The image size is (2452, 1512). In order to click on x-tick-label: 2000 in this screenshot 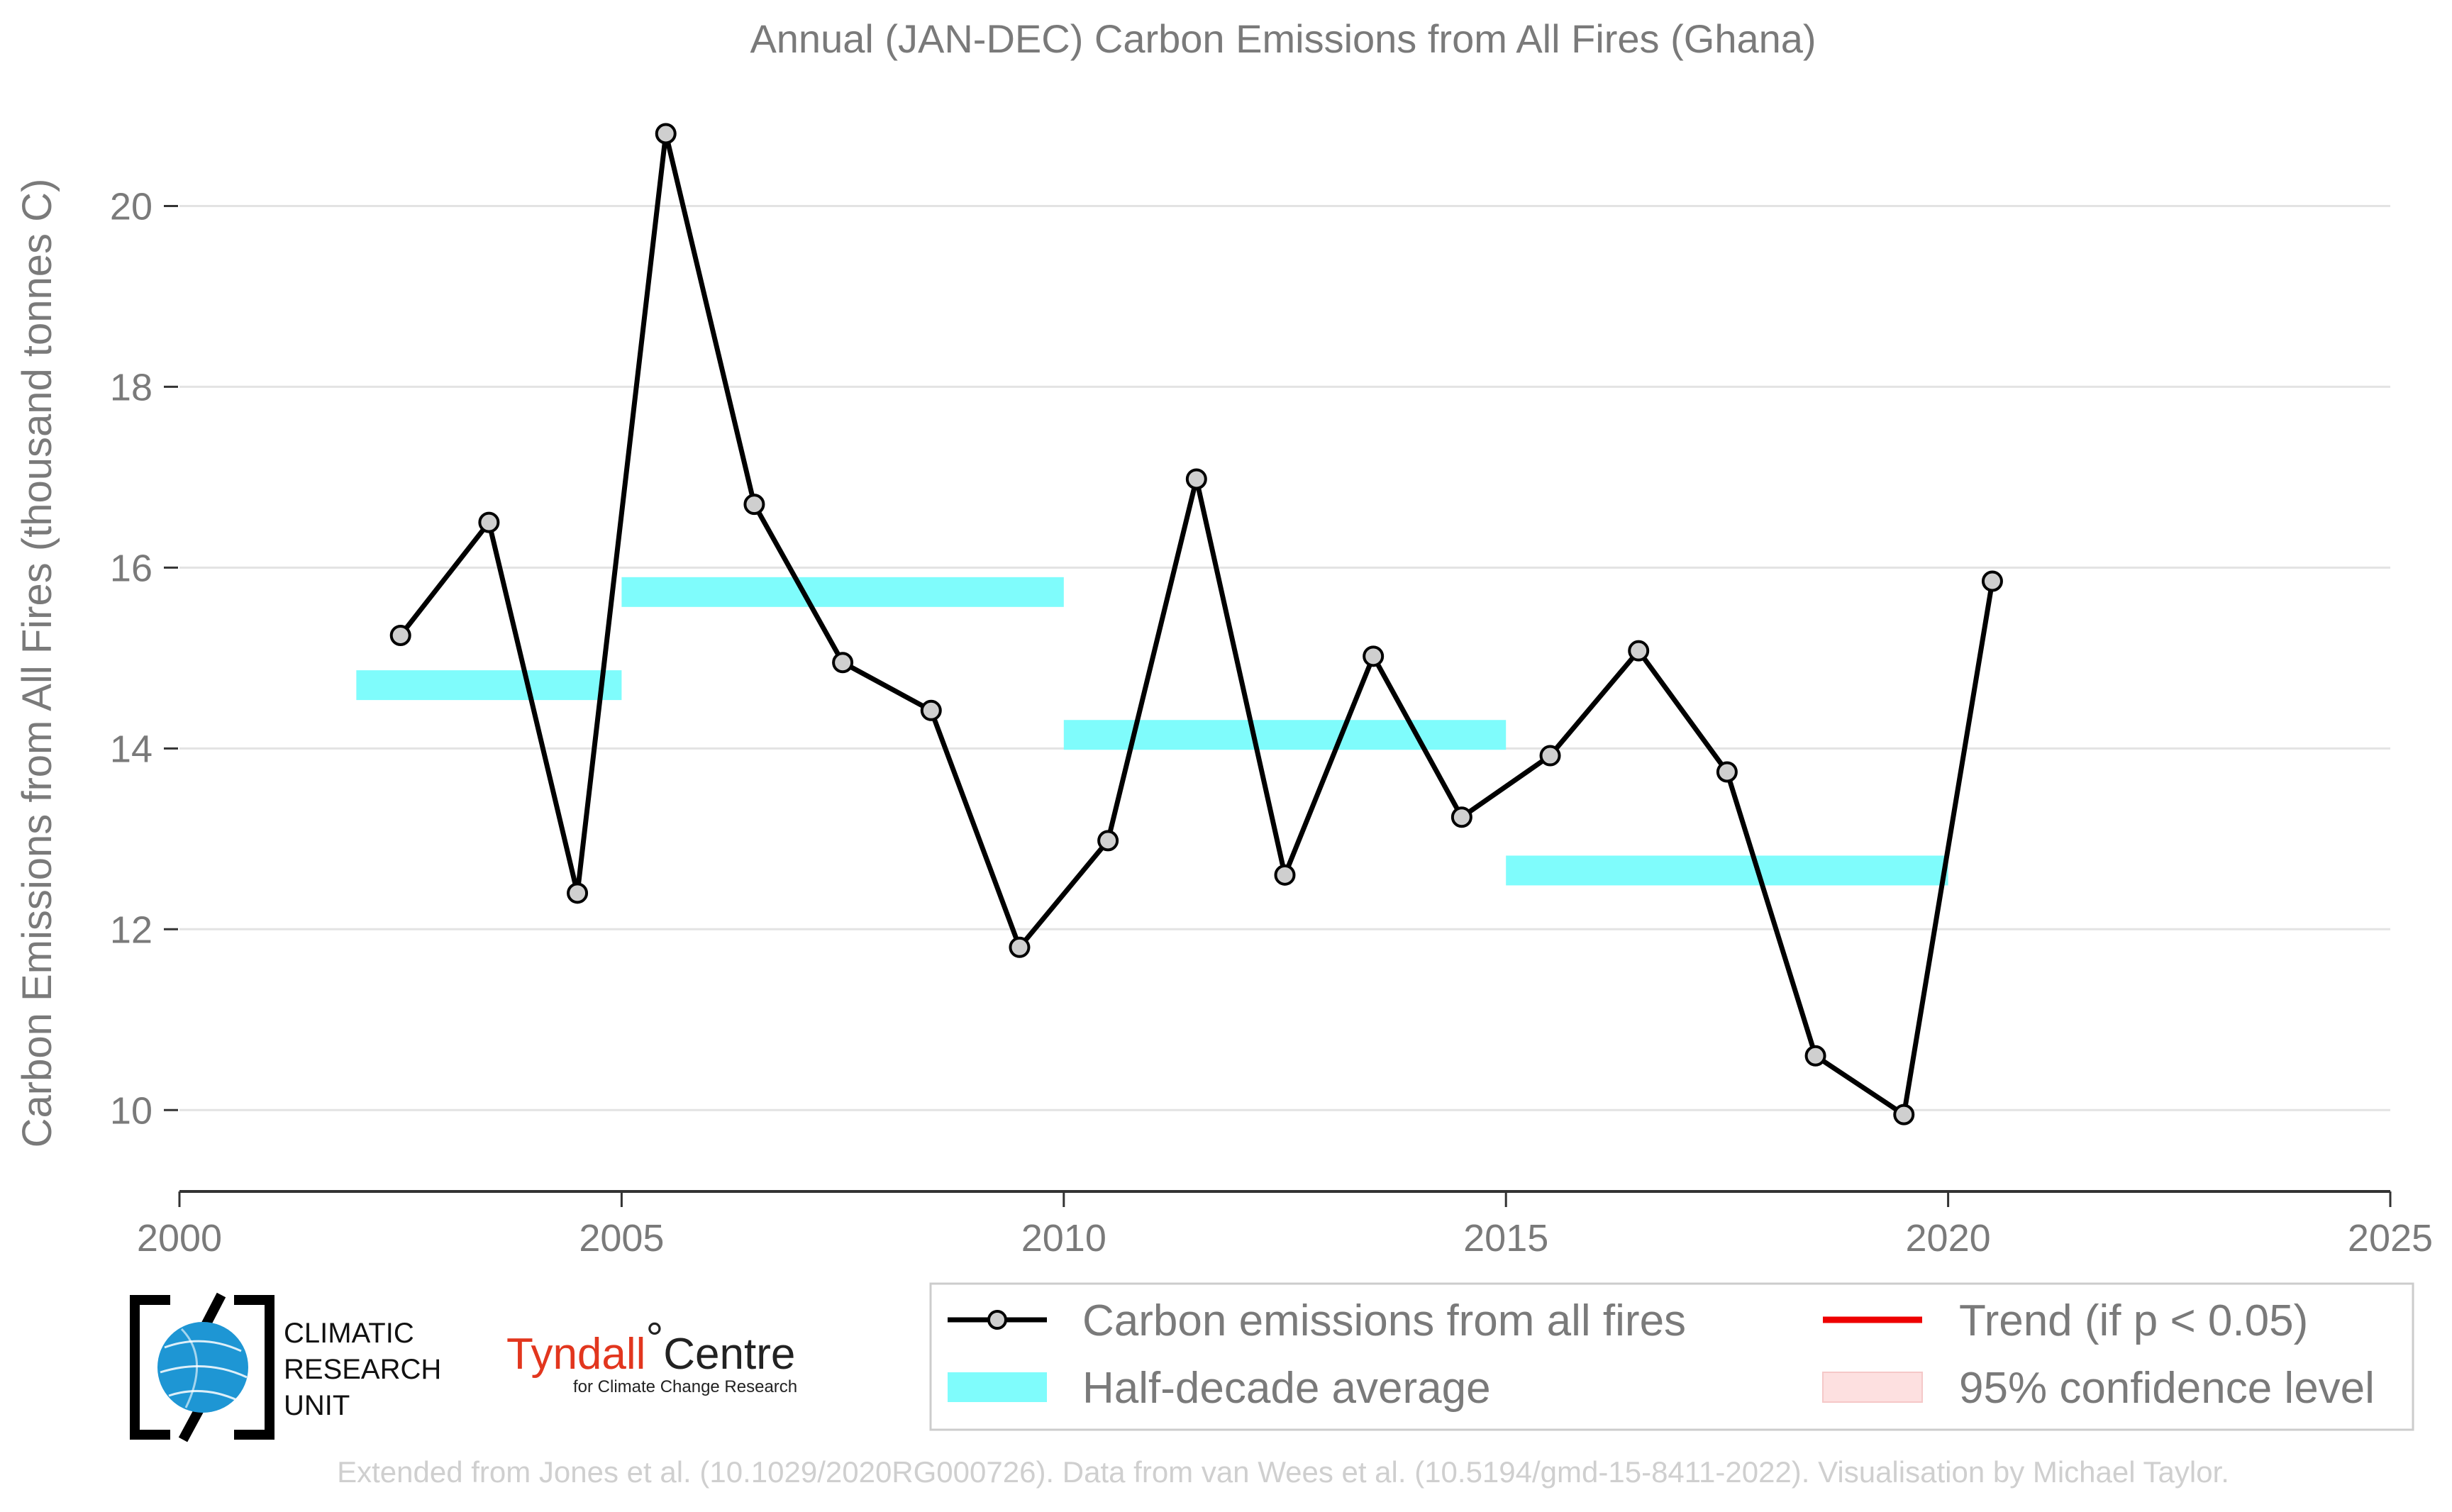, I will do `click(179, 1238)`.